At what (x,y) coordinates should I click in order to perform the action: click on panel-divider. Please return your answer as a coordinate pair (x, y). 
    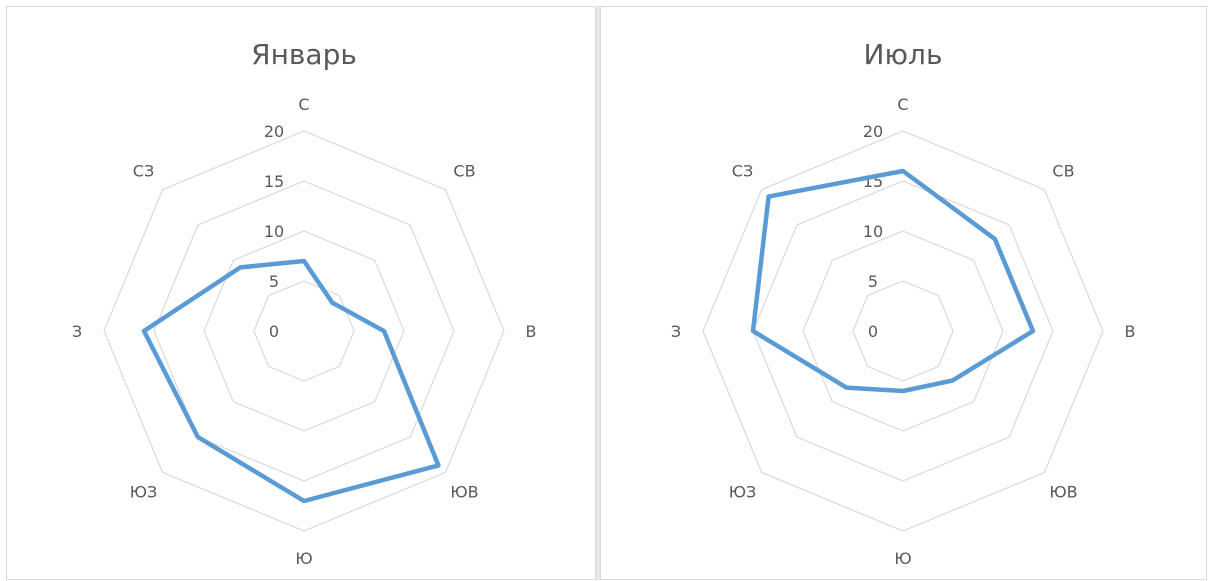
    Looking at the image, I should click on (598, 293).